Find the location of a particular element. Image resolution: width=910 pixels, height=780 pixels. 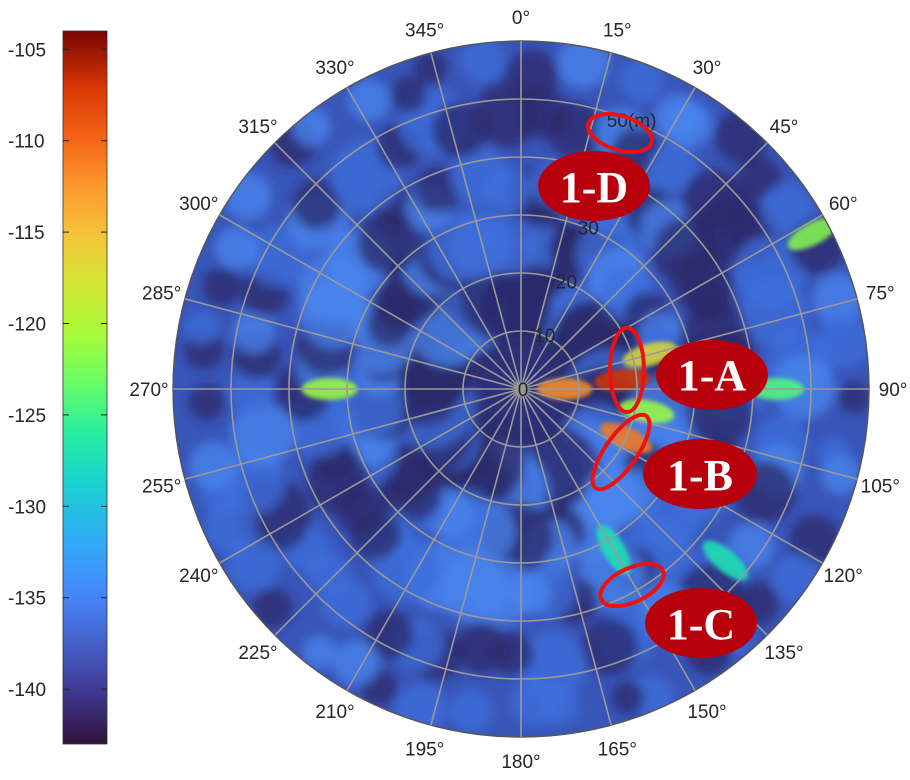

colorbar-tick-label: -105 is located at coordinates (27, 50).